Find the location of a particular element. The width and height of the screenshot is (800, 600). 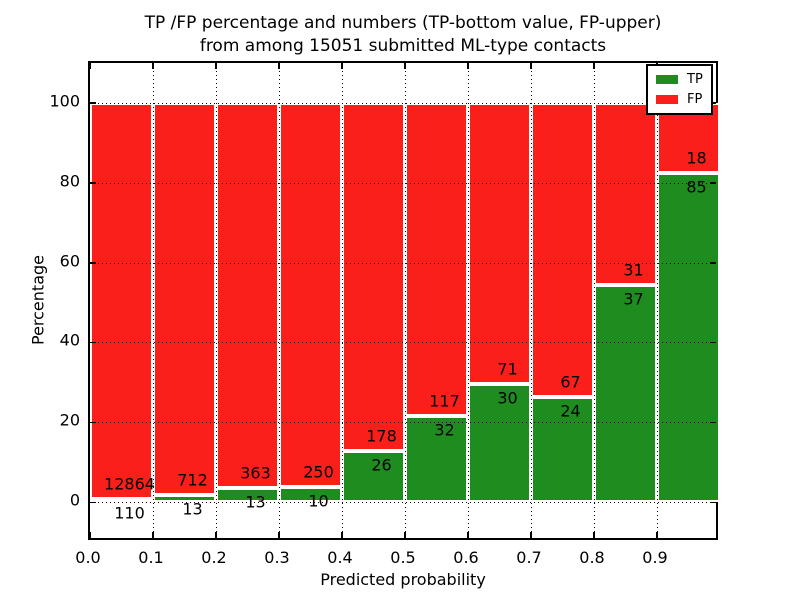

legend-item-tp: TP is located at coordinates (679, 79).